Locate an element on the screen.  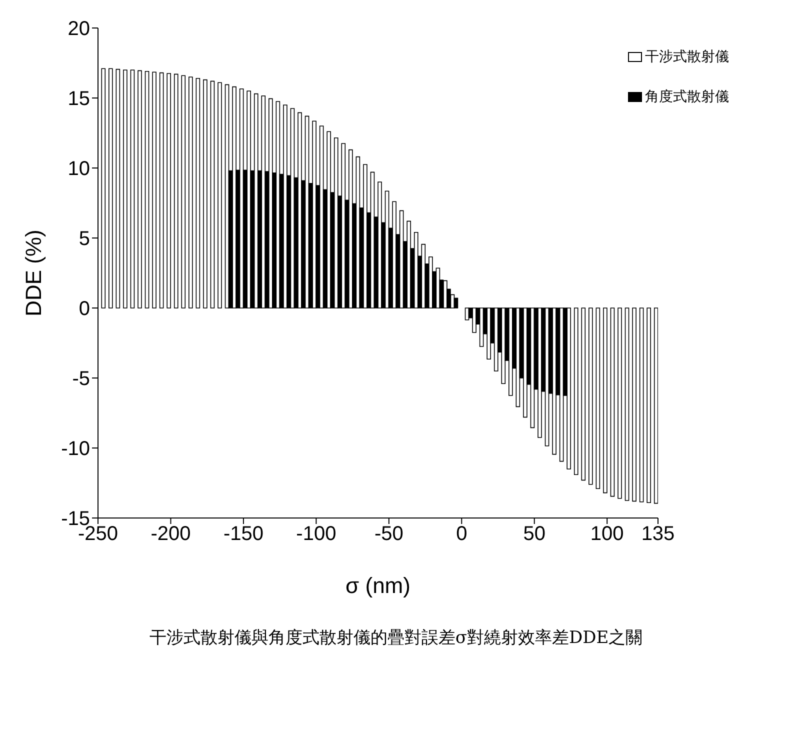
y-tick-label: 10 is located at coordinates (79, 169).